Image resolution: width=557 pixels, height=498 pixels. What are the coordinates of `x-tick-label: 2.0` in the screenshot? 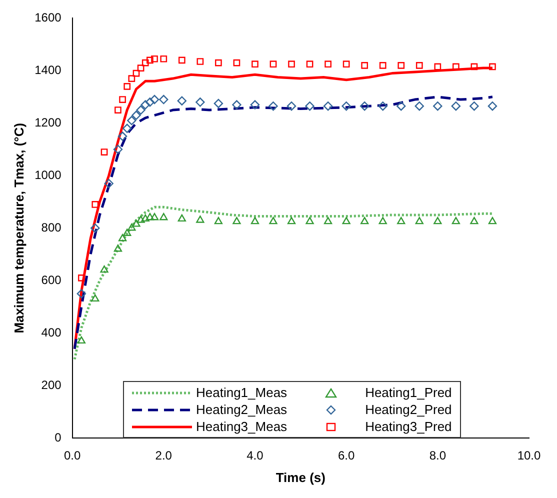 It's located at (163, 455).